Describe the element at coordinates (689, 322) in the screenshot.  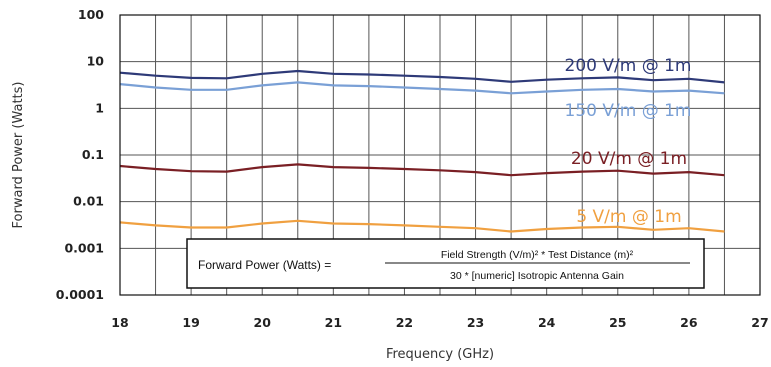
I see `x-tick-label: 26` at that location.